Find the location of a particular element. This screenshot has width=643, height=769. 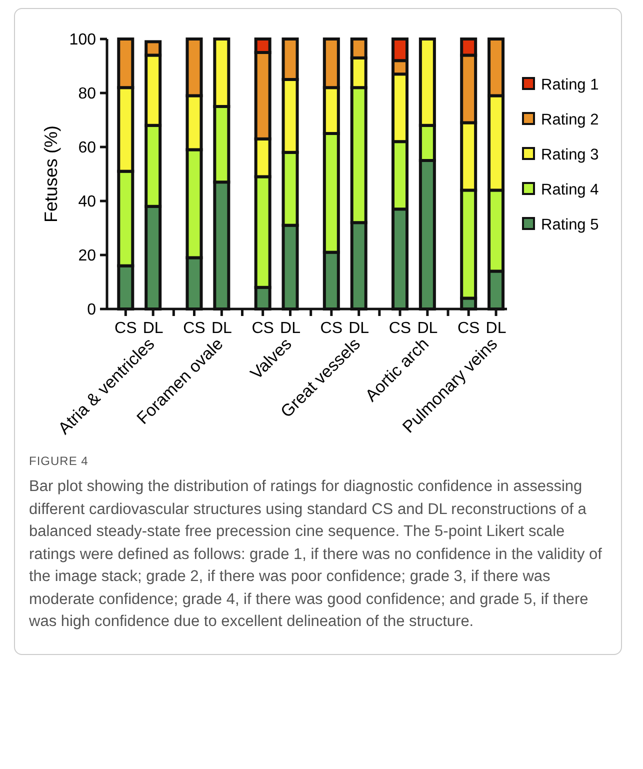

y-tick-label: 100 is located at coordinates (82, 40).